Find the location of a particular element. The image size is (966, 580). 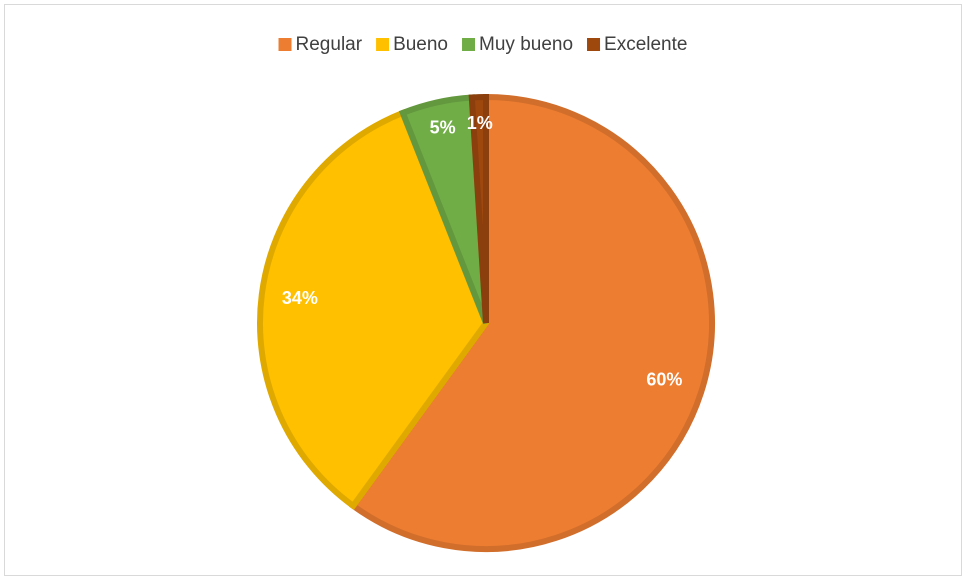

legend: Regular Bueno Muy bueno Excelente is located at coordinates (482, 44).